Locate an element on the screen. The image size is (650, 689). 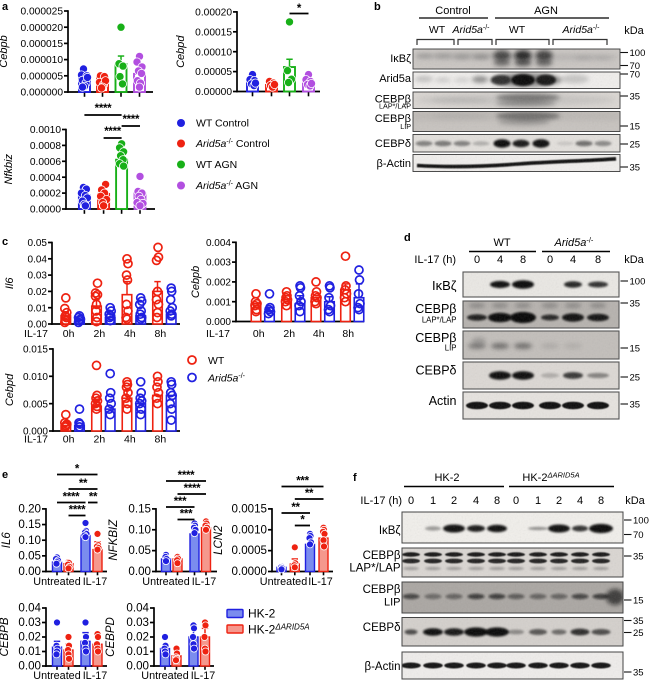
svg-text: 15 is located at coordinates (635, 127).